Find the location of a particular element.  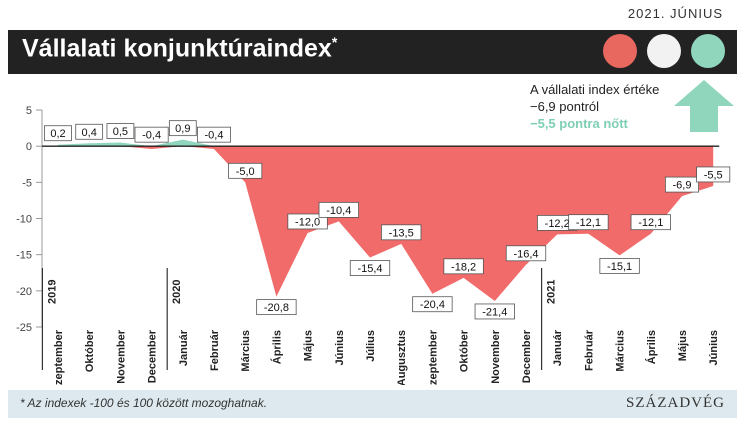

data-label-text: -20,4 is located at coordinates (432, 305).